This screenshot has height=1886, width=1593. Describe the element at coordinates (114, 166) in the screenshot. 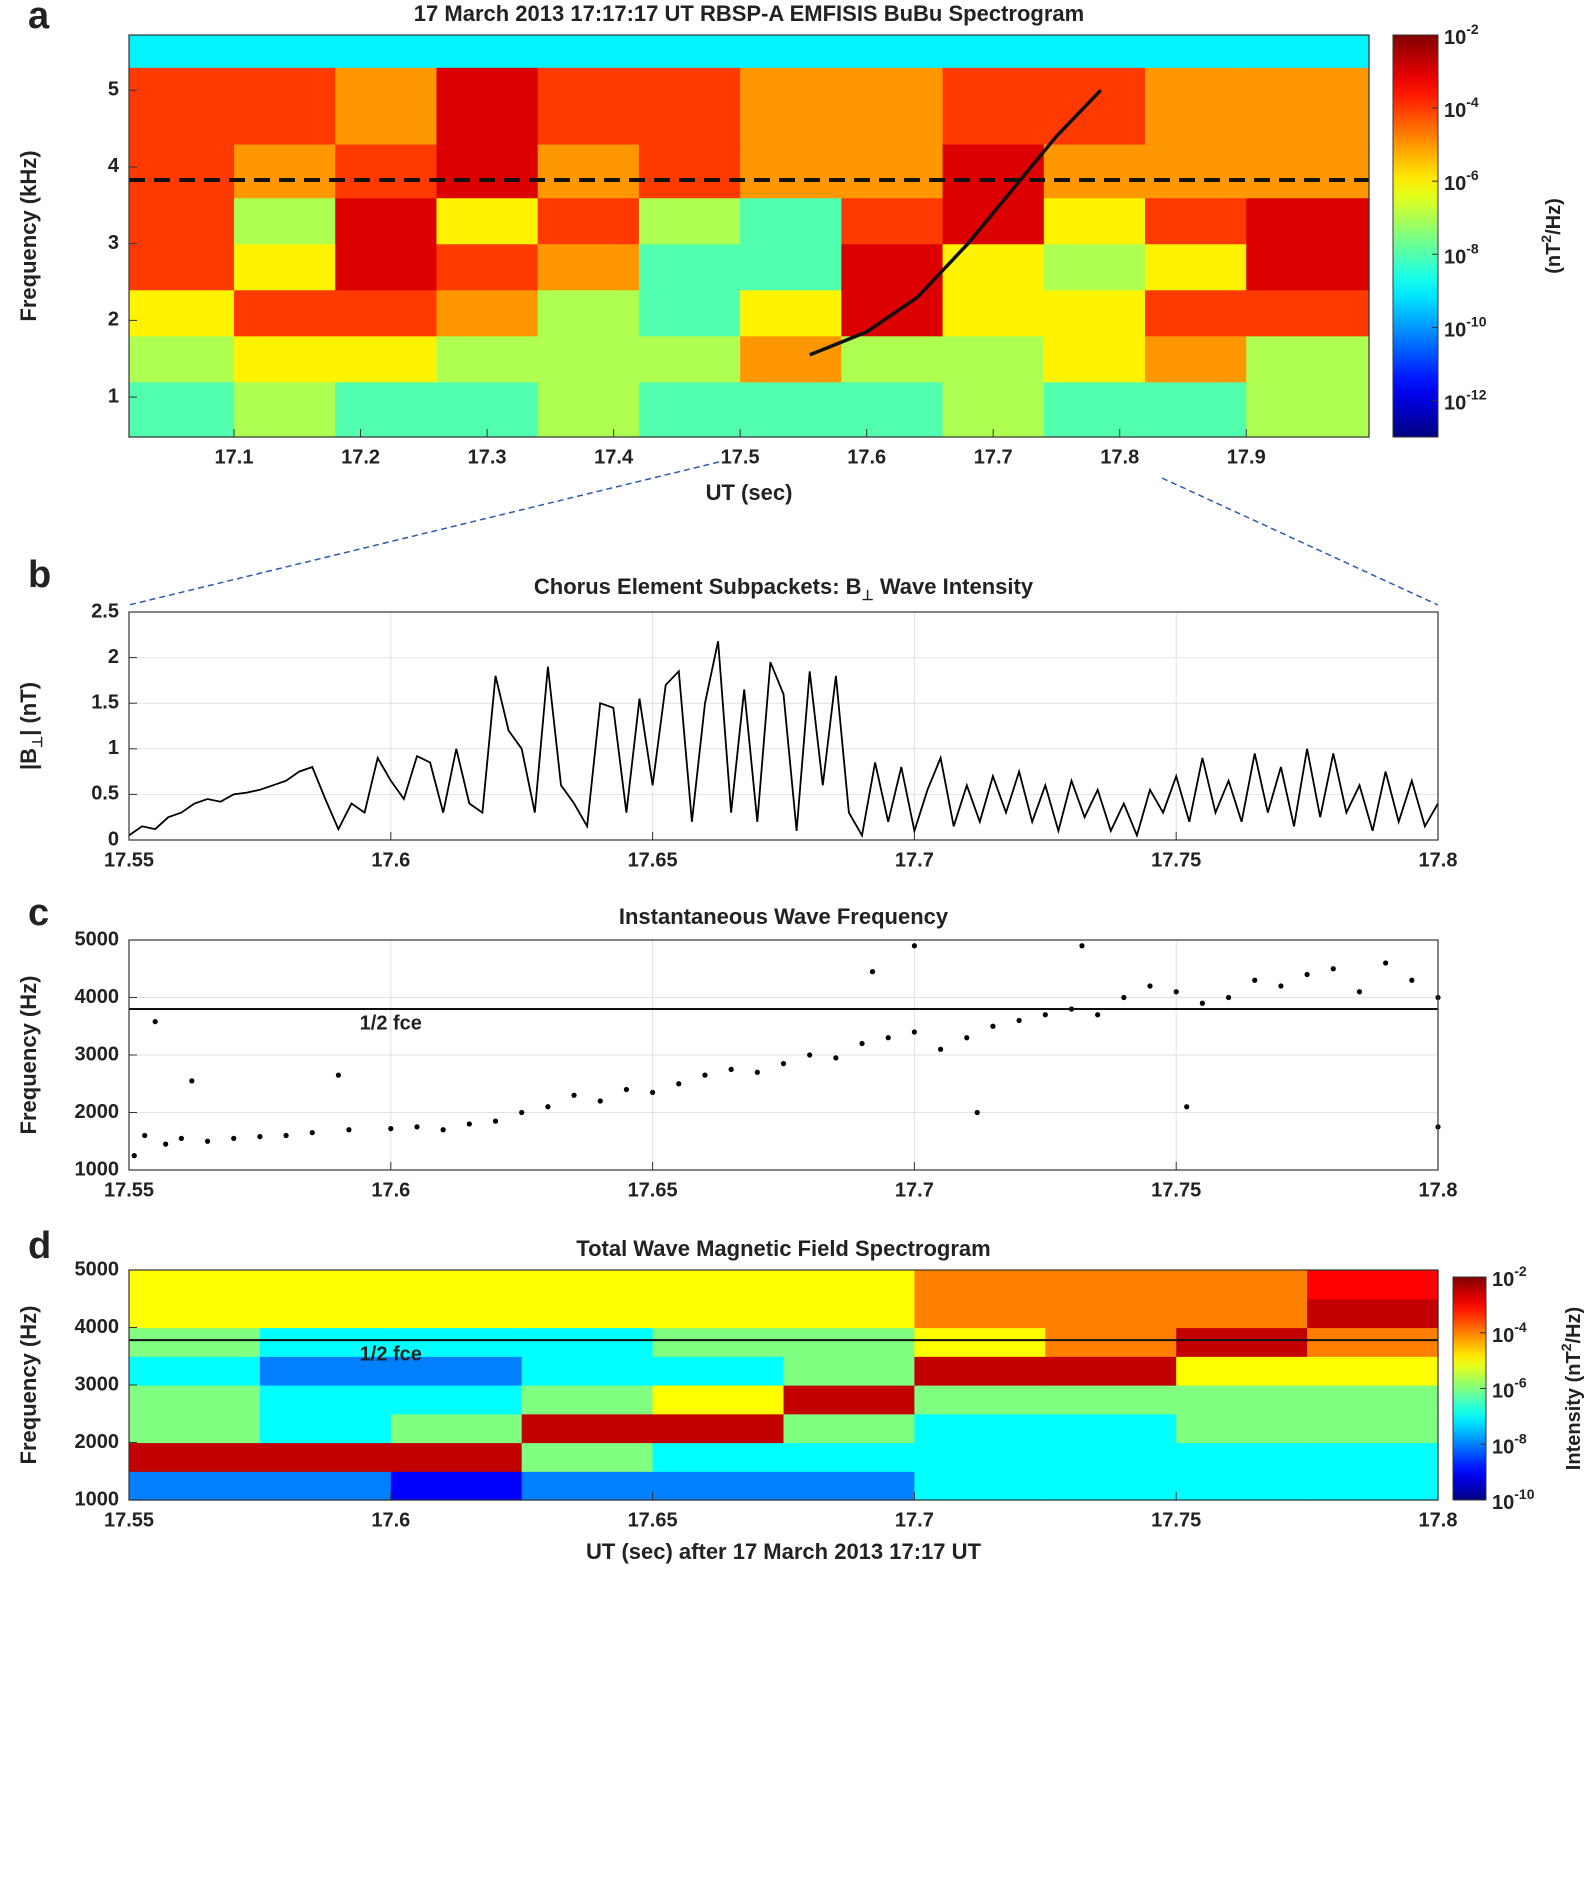

I see `y-tick-label: 4` at that location.